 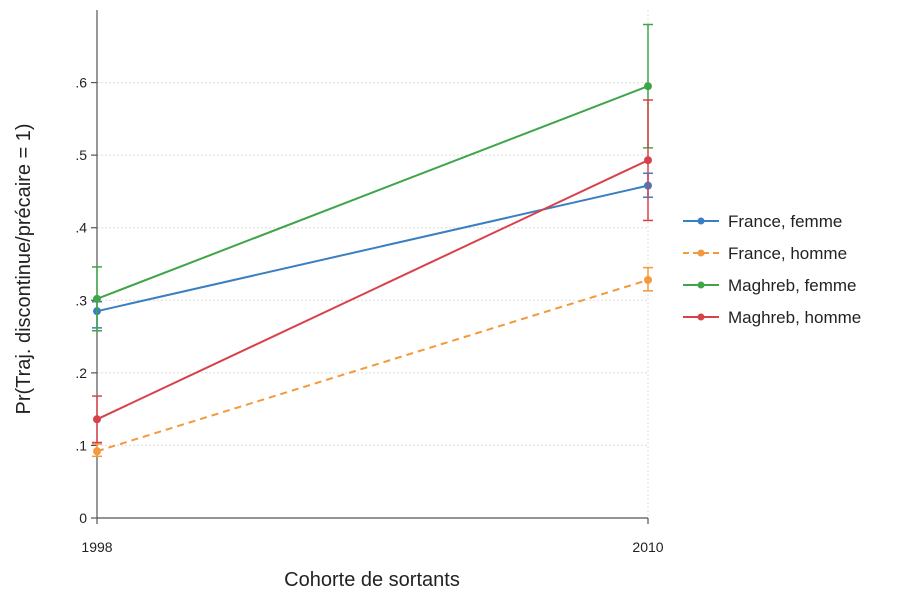 I want to click on legend-item: France, femme, so click(x=762, y=221).